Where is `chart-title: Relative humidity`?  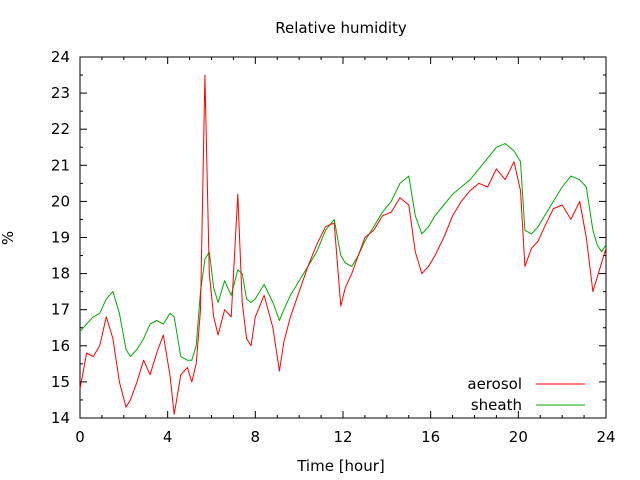
chart-title: Relative humidity is located at coordinates (341, 28).